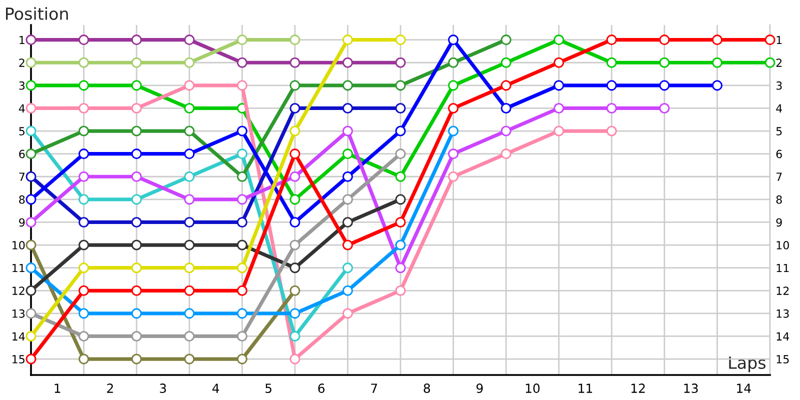 This screenshot has width=800, height=400. Describe the element at coordinates (110, 388) in the screenshot. I see `x-tick-label: 2` at that location.